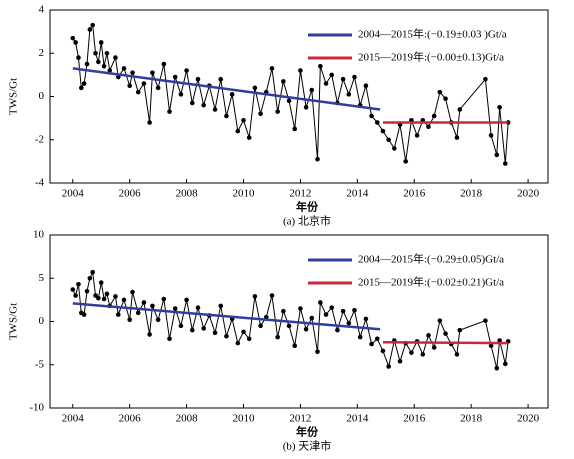  Describe the element at coordinates (307, 221) in the screenshot. I see `caption: (a) 北京市` at that location.